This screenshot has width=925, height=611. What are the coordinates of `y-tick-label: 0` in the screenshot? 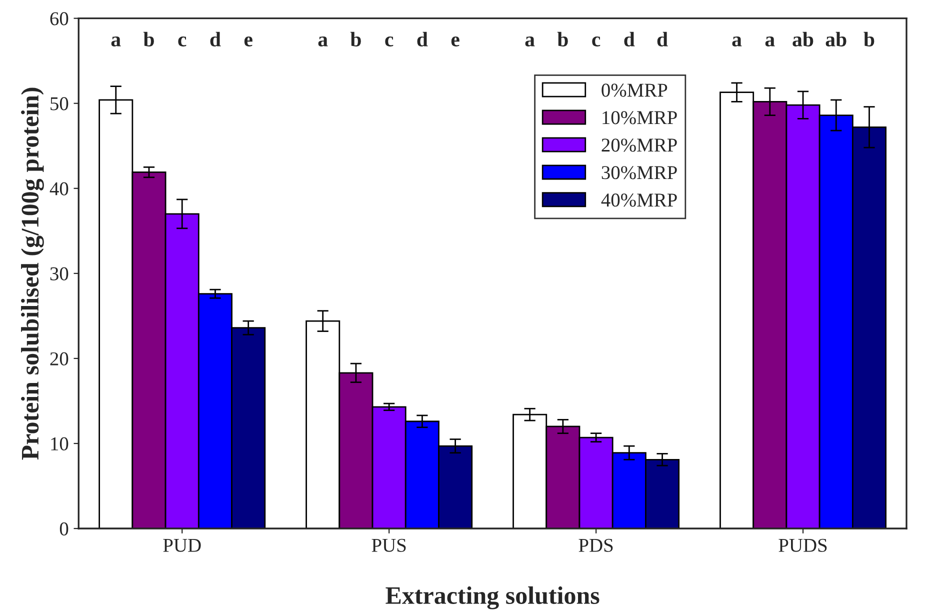 It's located at (64, 529).